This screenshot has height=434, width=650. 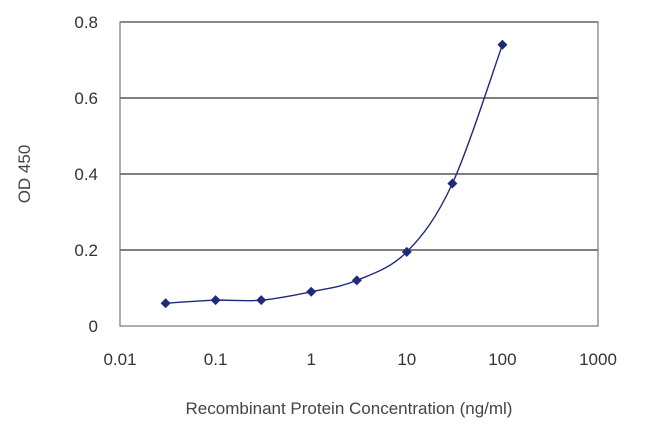 I want to click on x-tick-label: 1000, so click(x=598, y=359).